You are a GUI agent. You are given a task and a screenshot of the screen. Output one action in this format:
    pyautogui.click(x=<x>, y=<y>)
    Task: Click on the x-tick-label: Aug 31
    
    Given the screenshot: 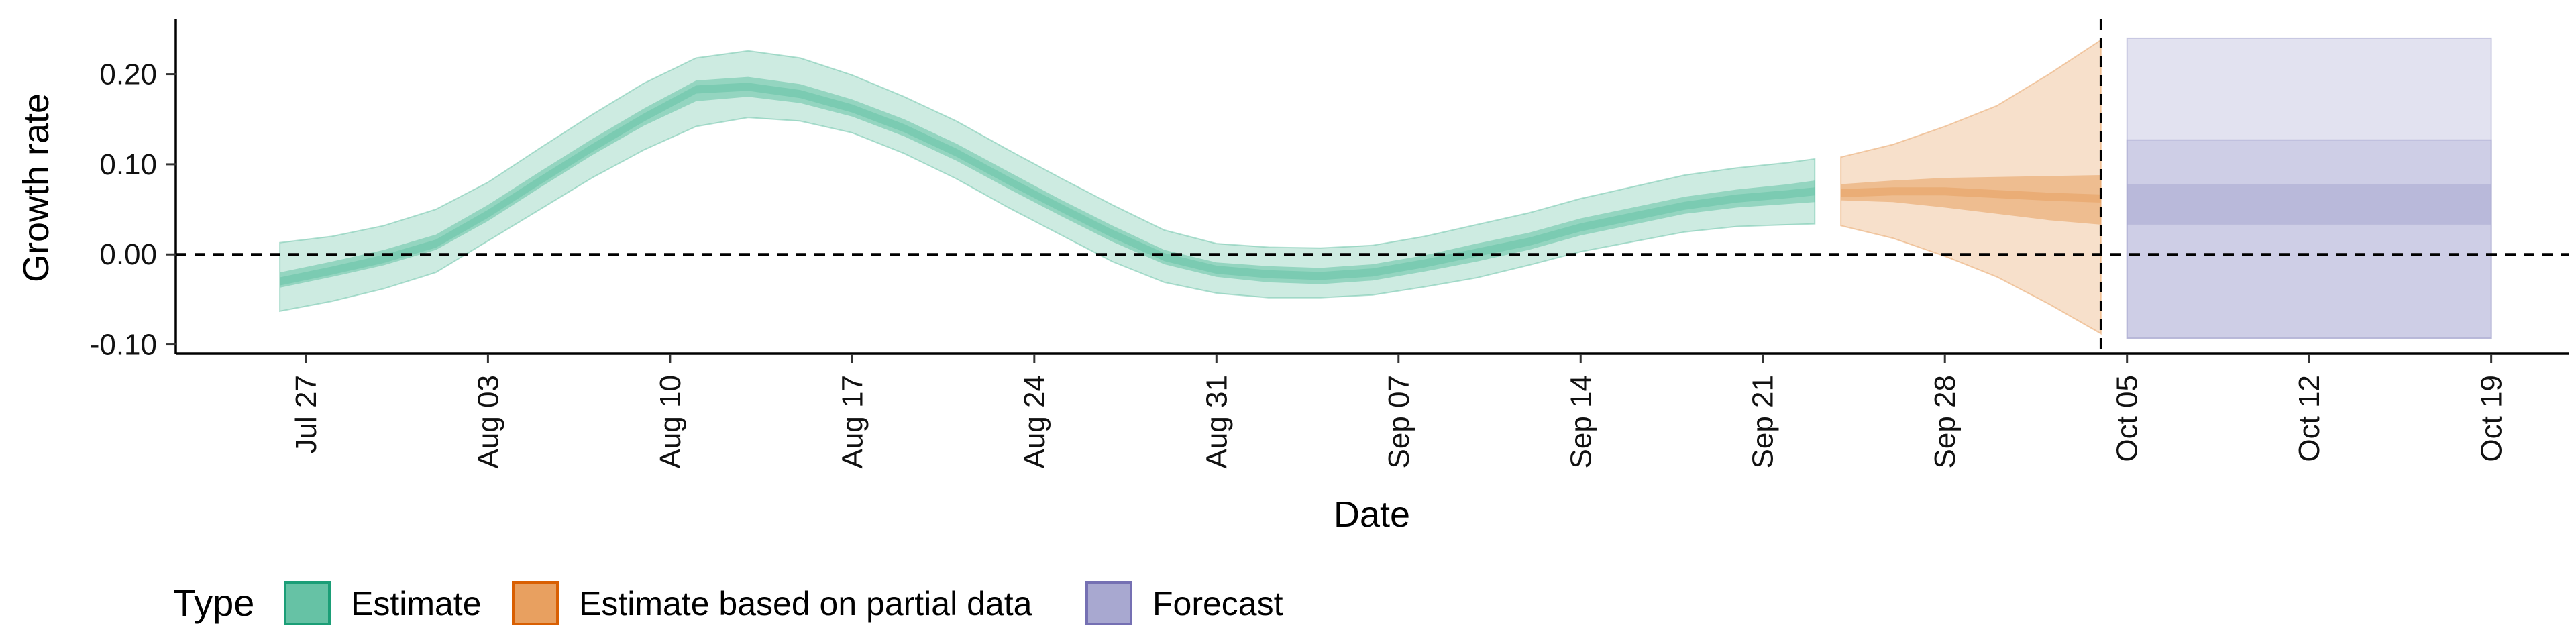 What is the action you would take?
    pyautogui.click(x=1216, y=421)
    